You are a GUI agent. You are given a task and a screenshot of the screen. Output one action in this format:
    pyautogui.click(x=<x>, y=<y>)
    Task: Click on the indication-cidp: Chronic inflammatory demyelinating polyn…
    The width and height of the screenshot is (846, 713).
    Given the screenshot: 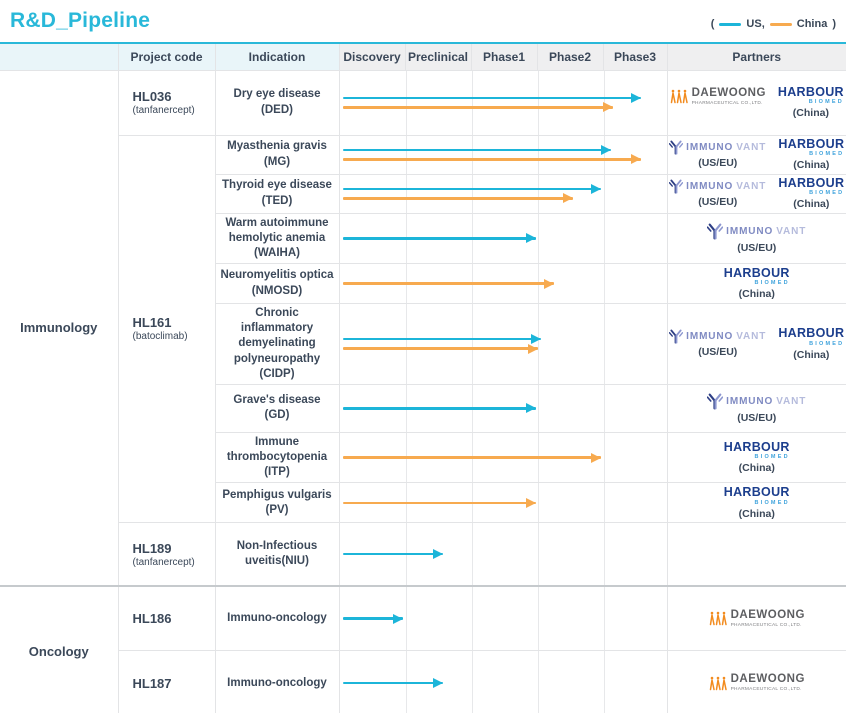 What is the action you would take?
    pyautogui.click(x=277, y=344)
    